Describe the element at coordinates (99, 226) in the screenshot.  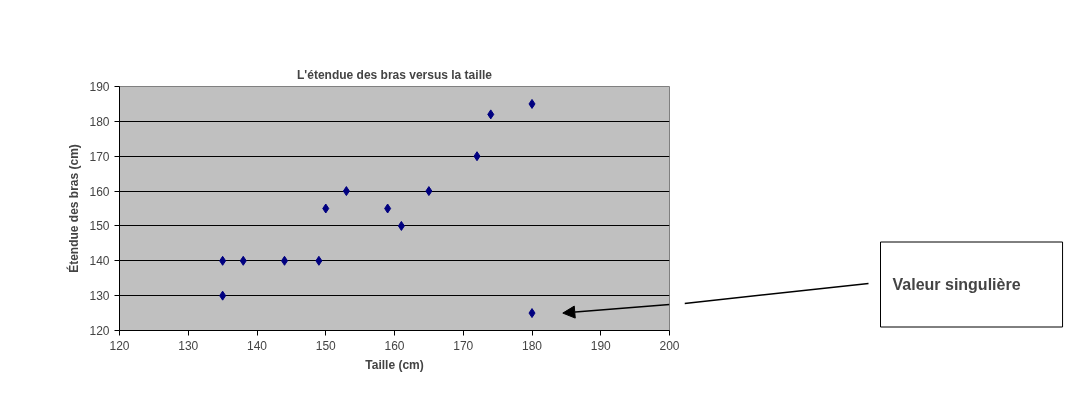
I see `y-tick-label: 150` at that location.